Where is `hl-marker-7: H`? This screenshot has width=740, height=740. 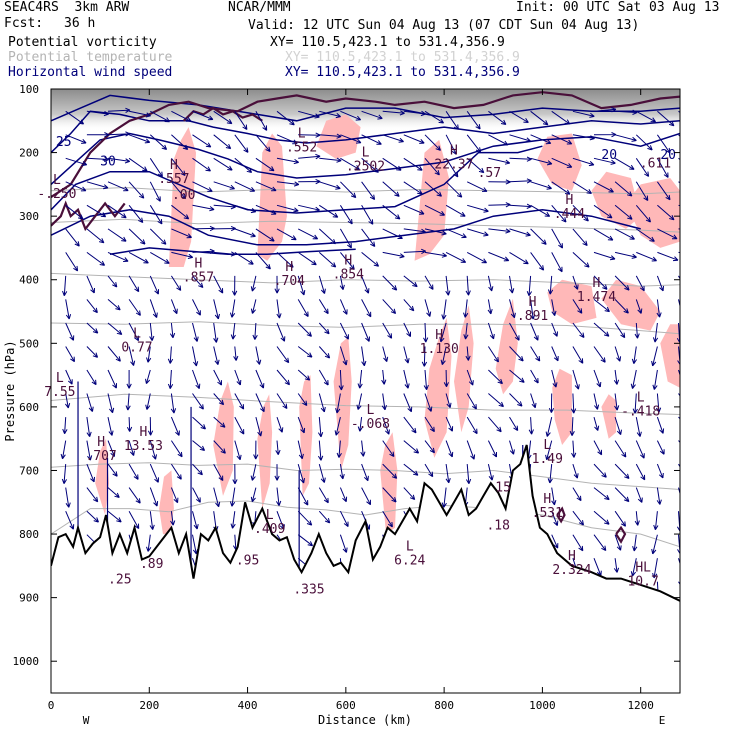
hl-marker-7: H is located at coordinates (570, 200).